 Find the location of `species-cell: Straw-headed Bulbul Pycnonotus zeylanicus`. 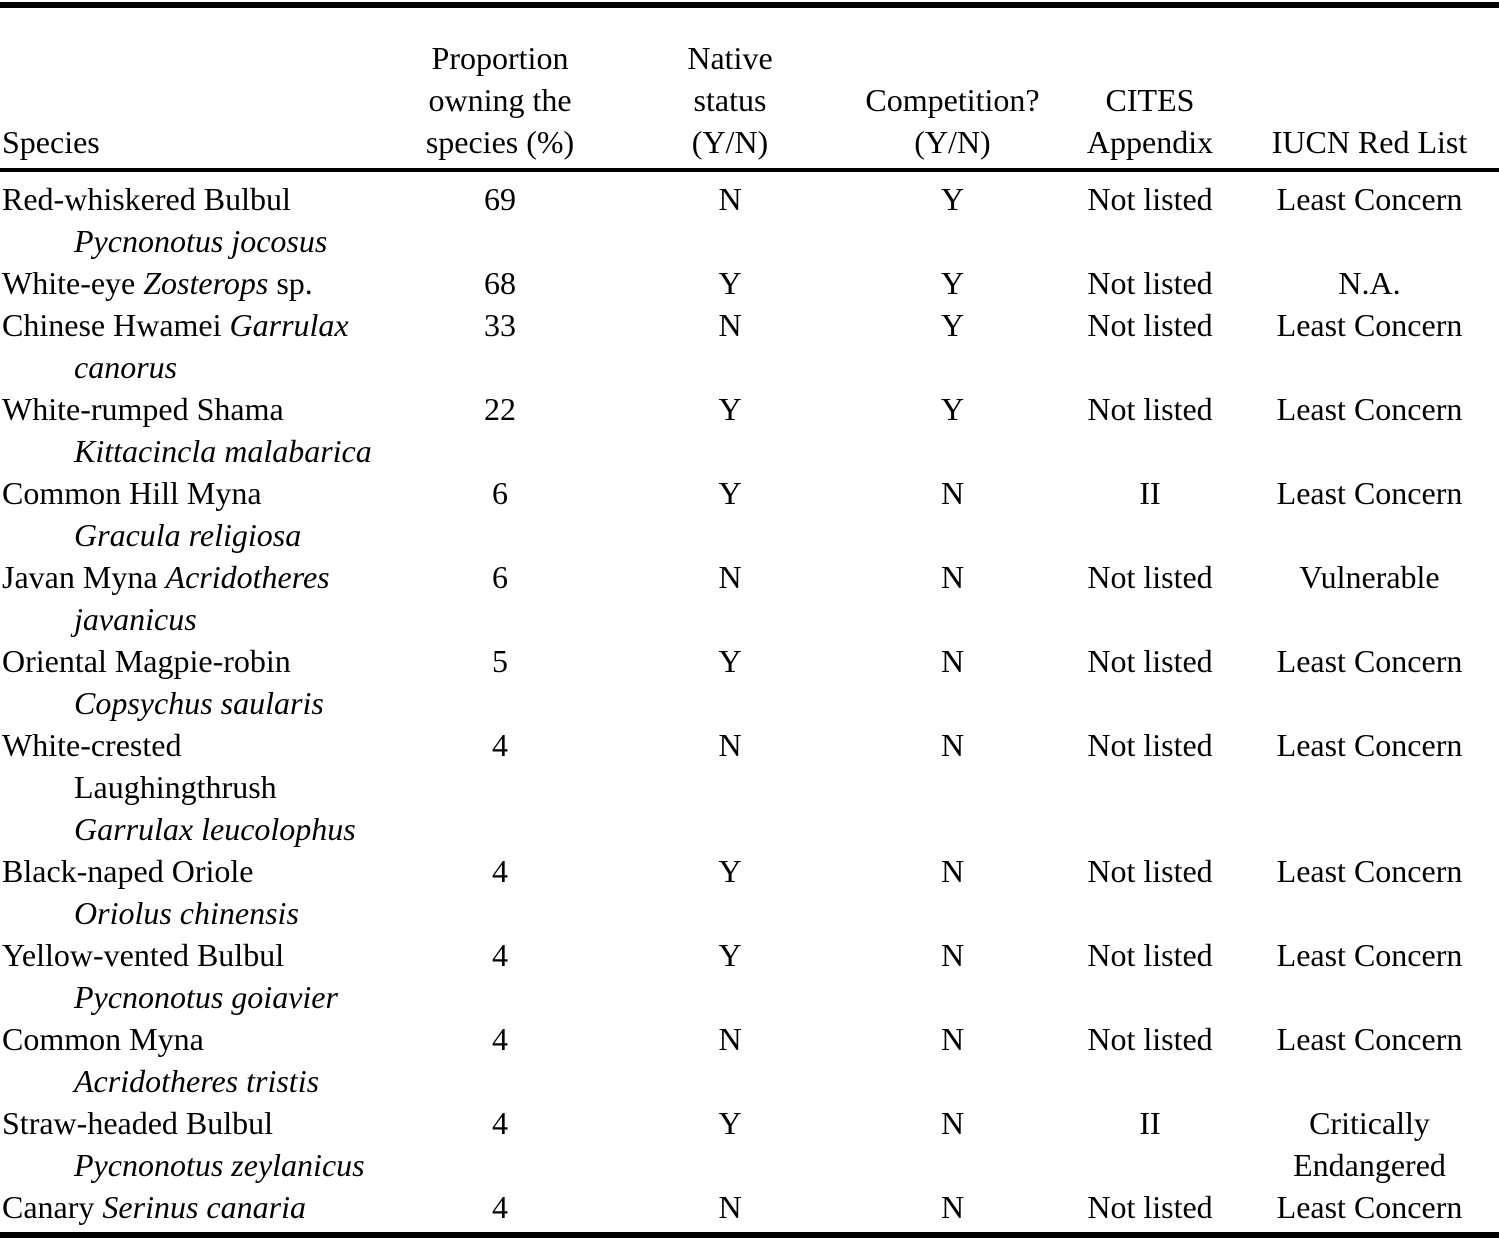

species-cell: Straw-headed Bulbul Pycnonotus zeylanicus is located at coordinates (192, 1144).